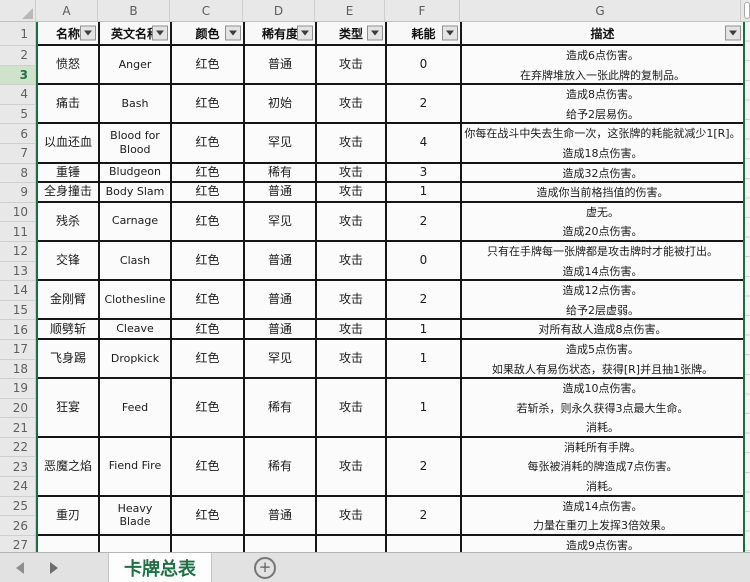  I want to click on cell-name: 恶魔之焰, so click(69, 466).